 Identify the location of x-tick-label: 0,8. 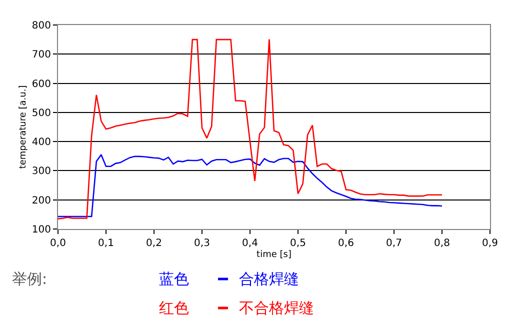
(442, 243).